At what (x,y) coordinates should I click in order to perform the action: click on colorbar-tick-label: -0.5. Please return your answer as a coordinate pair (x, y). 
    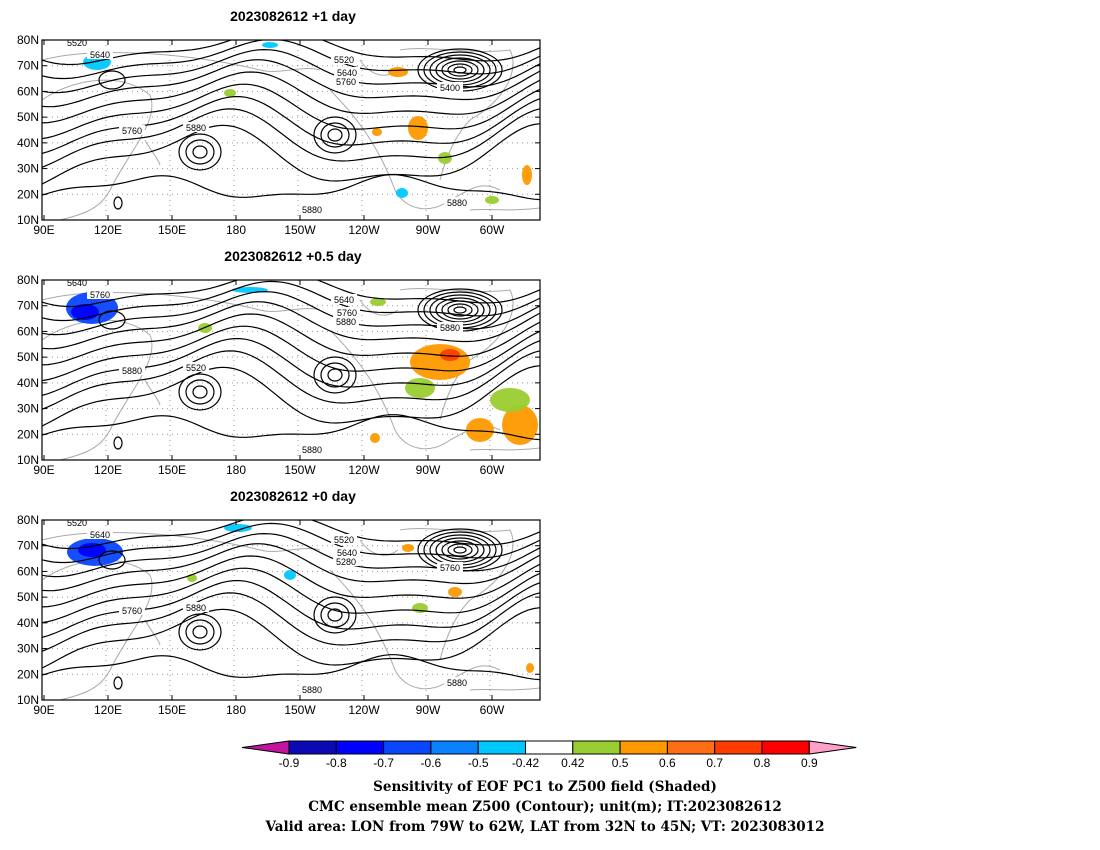
    Looking at the image, I should click on (478, 763).